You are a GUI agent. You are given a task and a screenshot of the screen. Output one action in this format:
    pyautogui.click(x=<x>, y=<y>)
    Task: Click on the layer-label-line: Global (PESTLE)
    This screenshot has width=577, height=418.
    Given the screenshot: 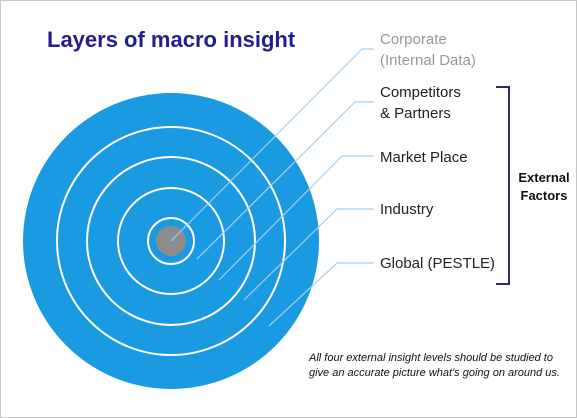 What is the action you would take?
    pyautogui.click(x=438, y=263)
    